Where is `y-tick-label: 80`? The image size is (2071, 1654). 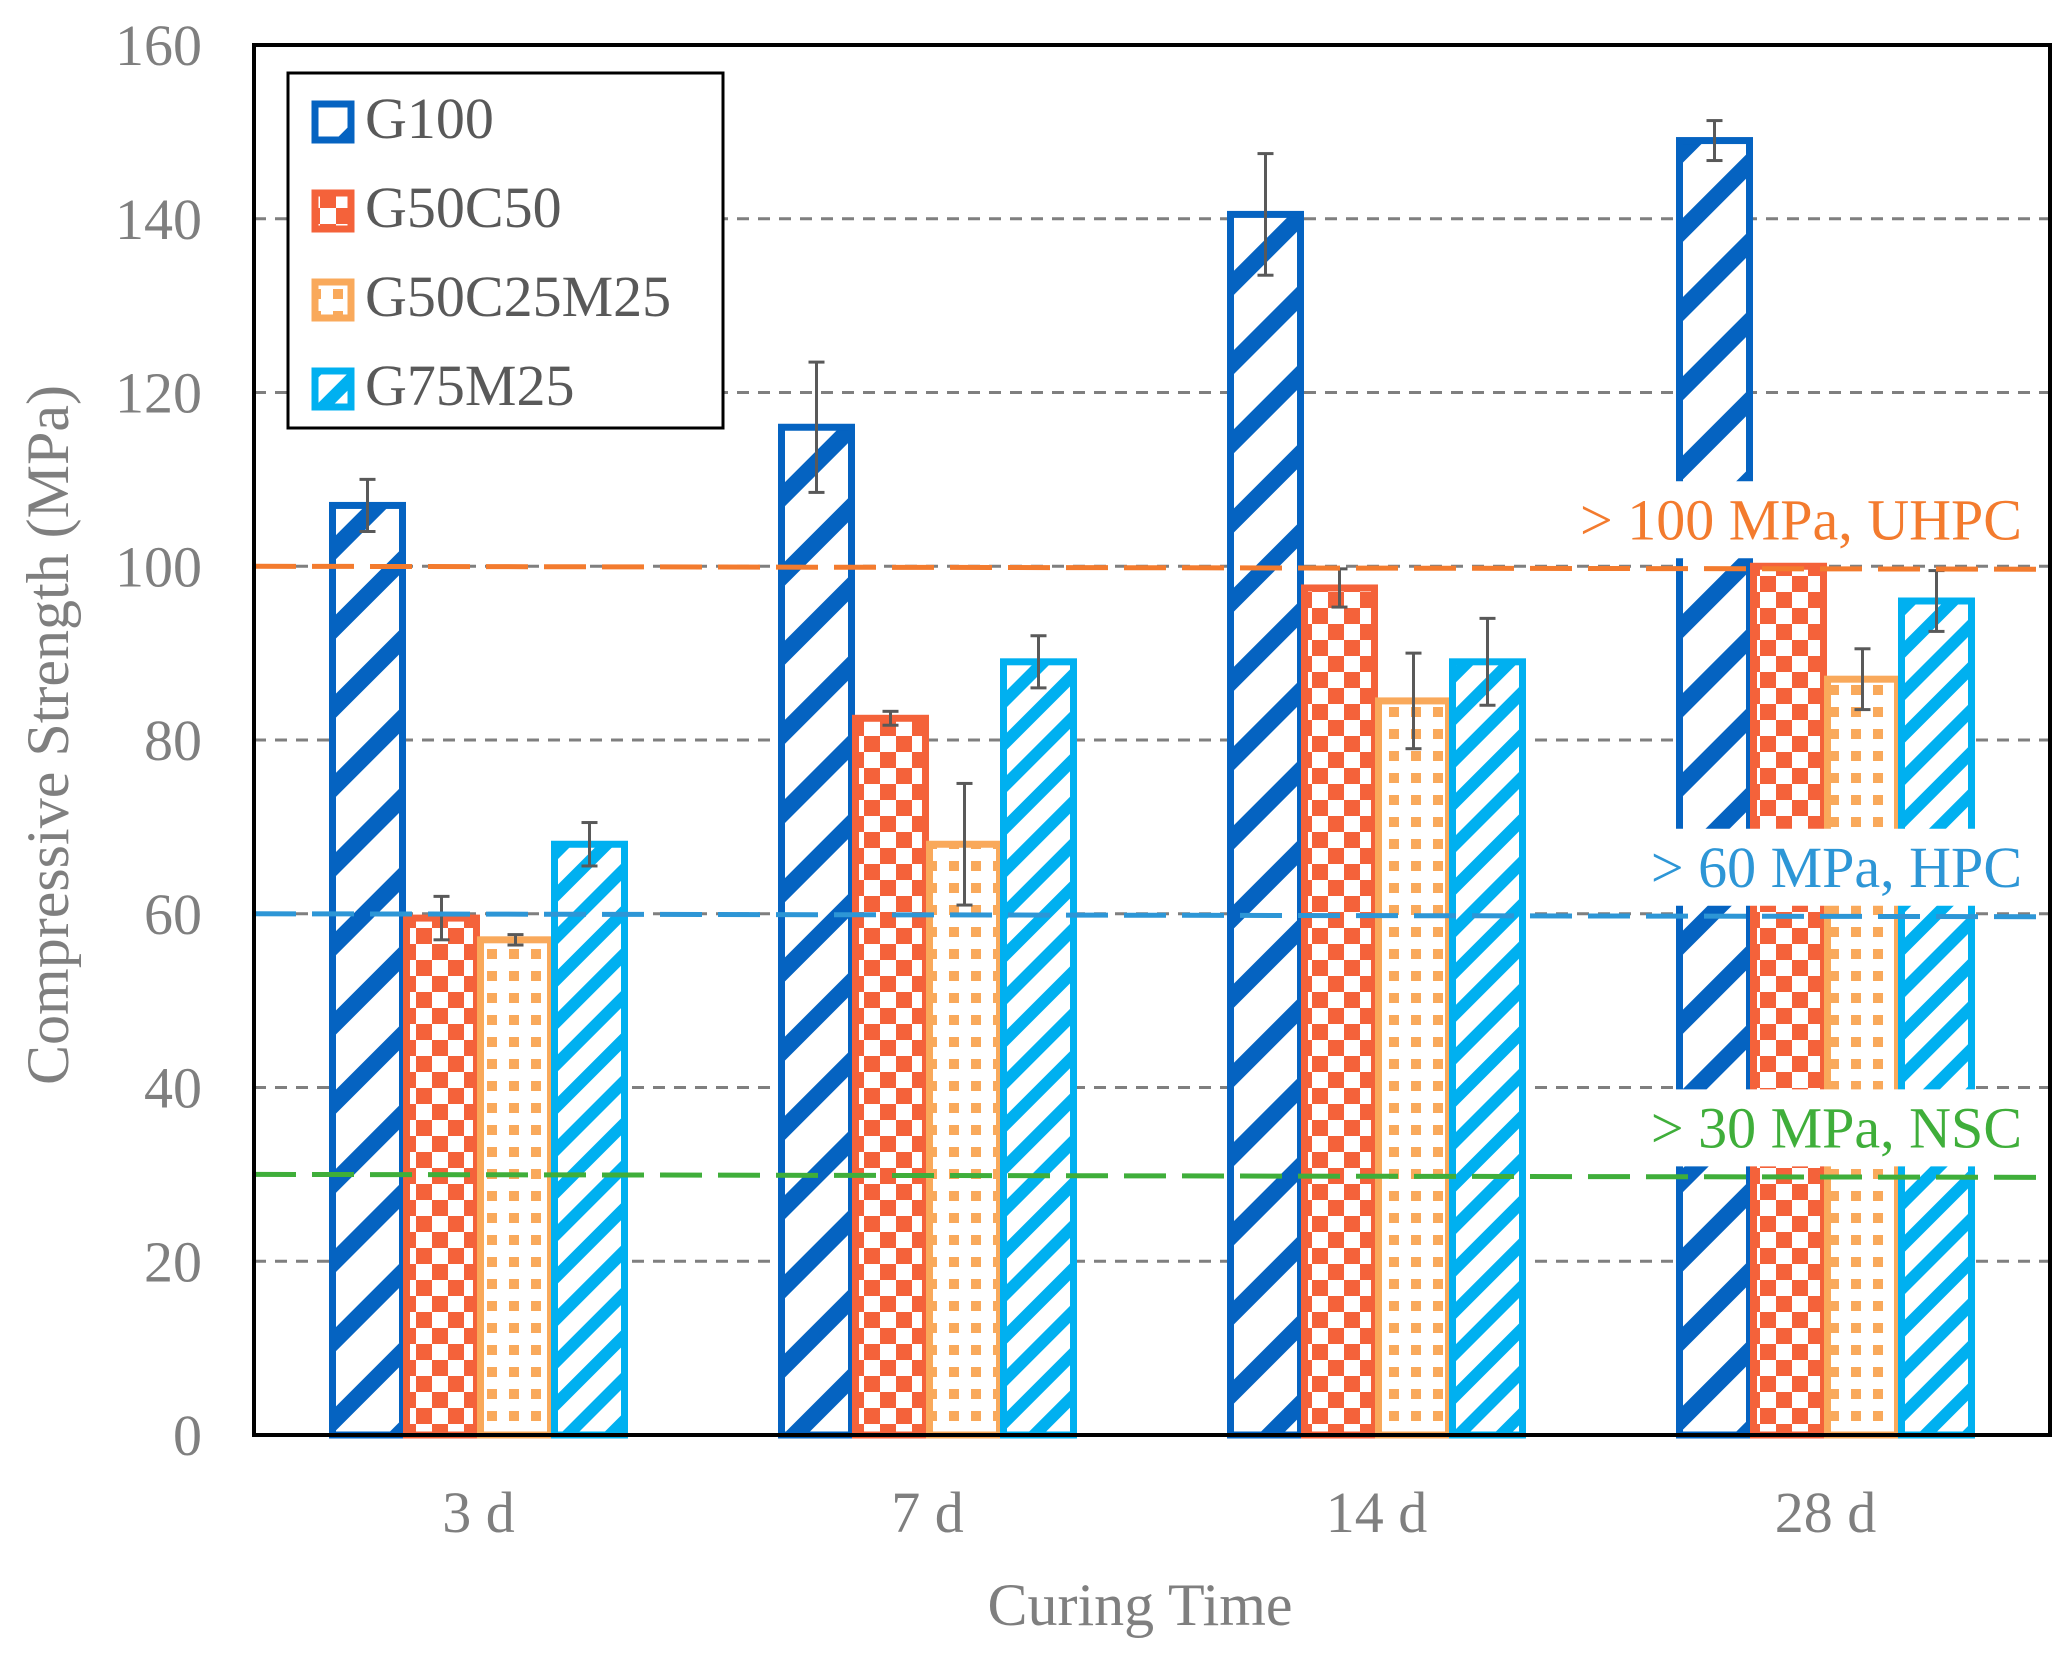
y-tick-label: 80 is located at coordinates (173, 740).